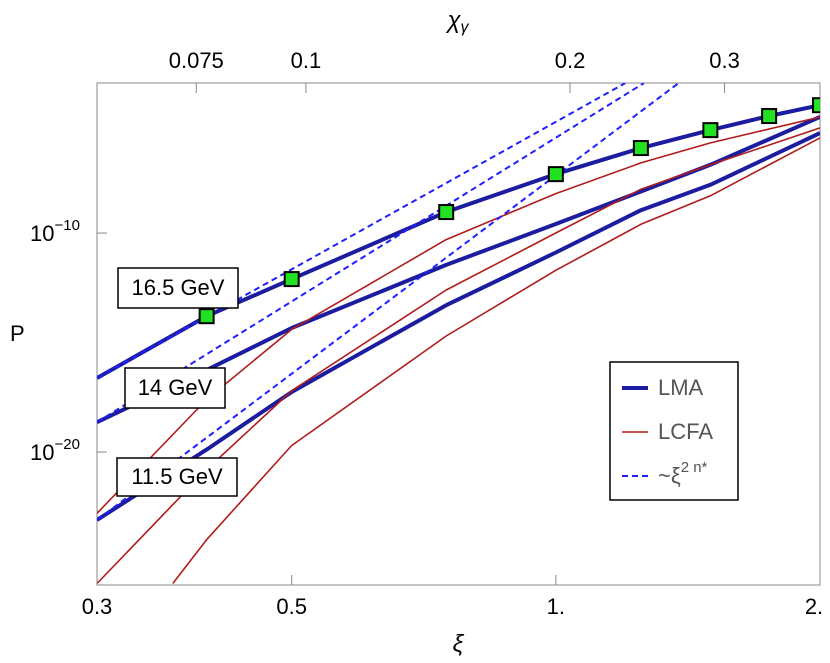  Describe the element at coordinates (196, 60) in the screenshot. I see `x2-tick-label: 0.075` at that location.